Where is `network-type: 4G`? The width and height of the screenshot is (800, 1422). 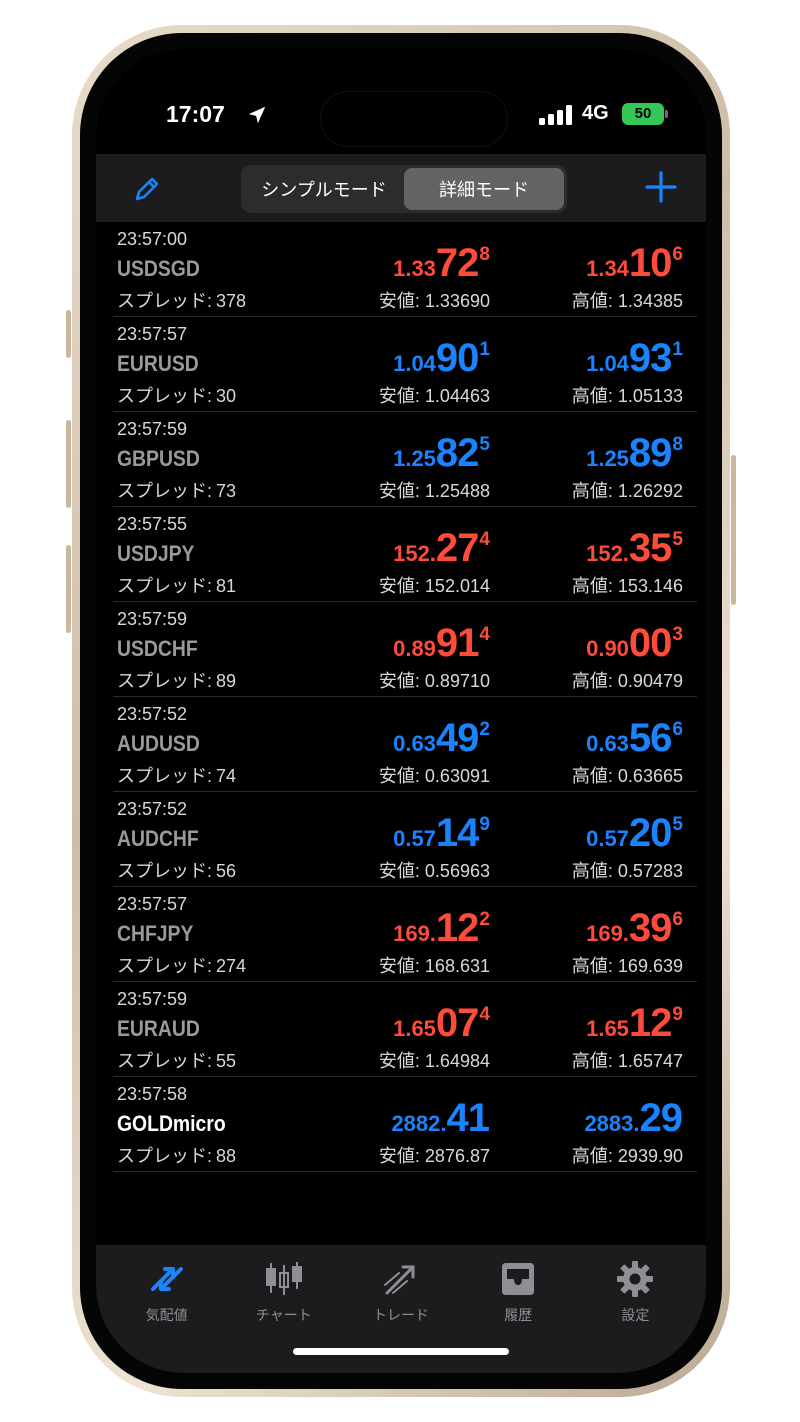 network-type: 4G is located at coordinates (595, 113).